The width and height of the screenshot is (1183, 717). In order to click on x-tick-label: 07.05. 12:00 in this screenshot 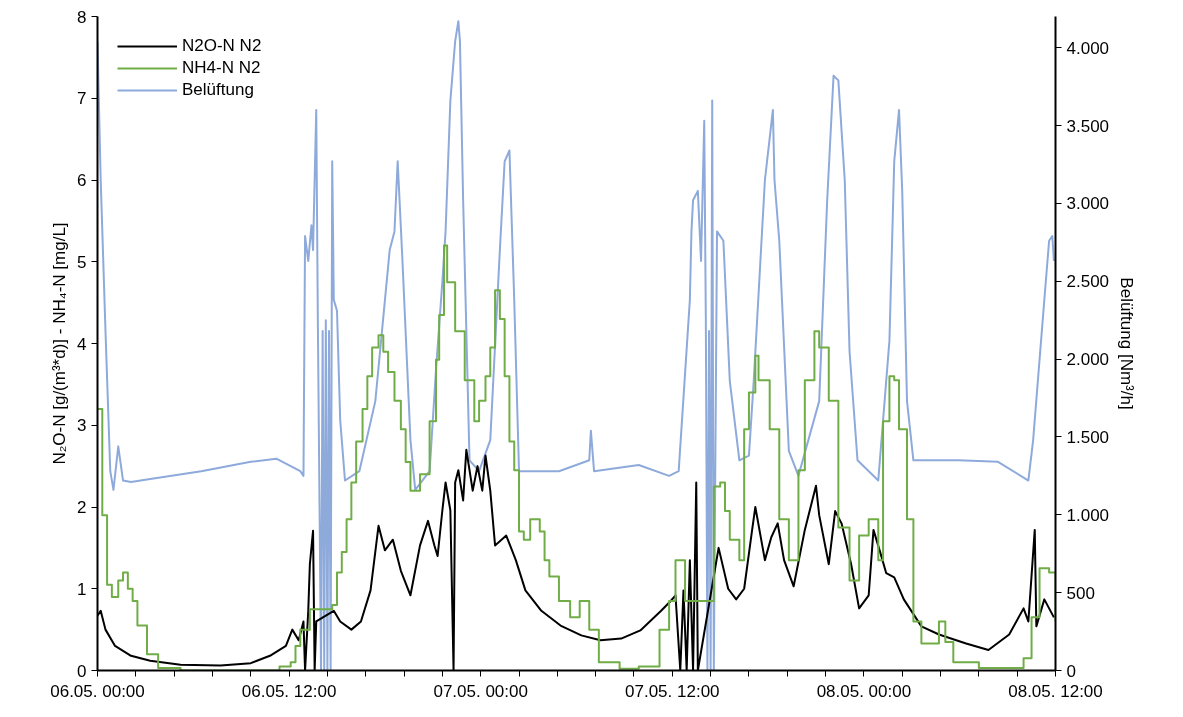, I will do `click(672, 691)`.